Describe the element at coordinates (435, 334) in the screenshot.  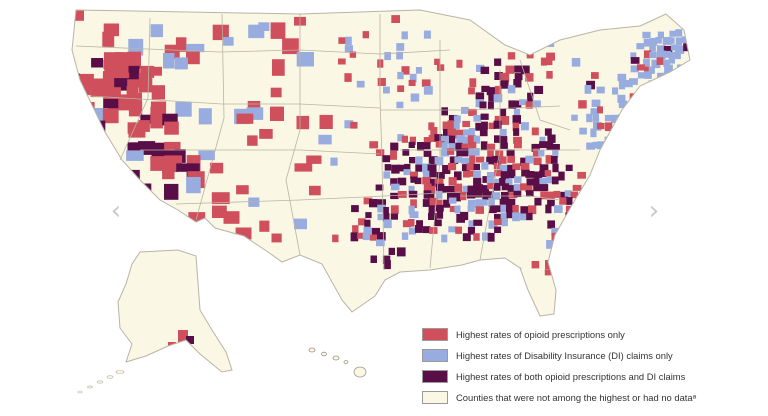
I see `legend-swatch-opioid` at that location.